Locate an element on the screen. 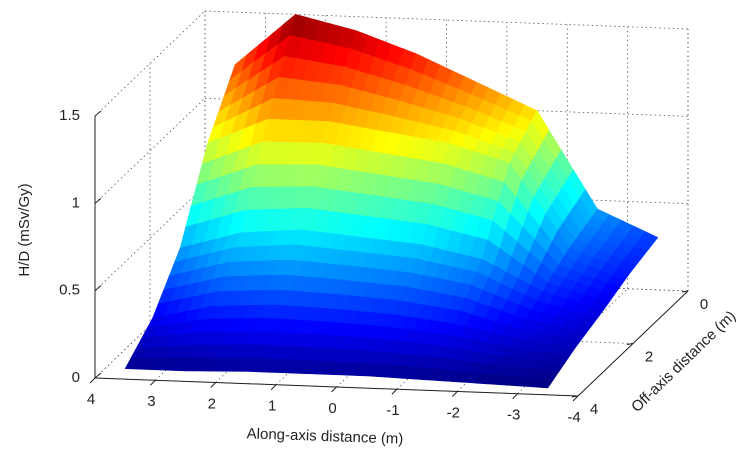 This screenshot has width=752, height=457. z-tick-label: 1 is located at coordinates (76, 202).